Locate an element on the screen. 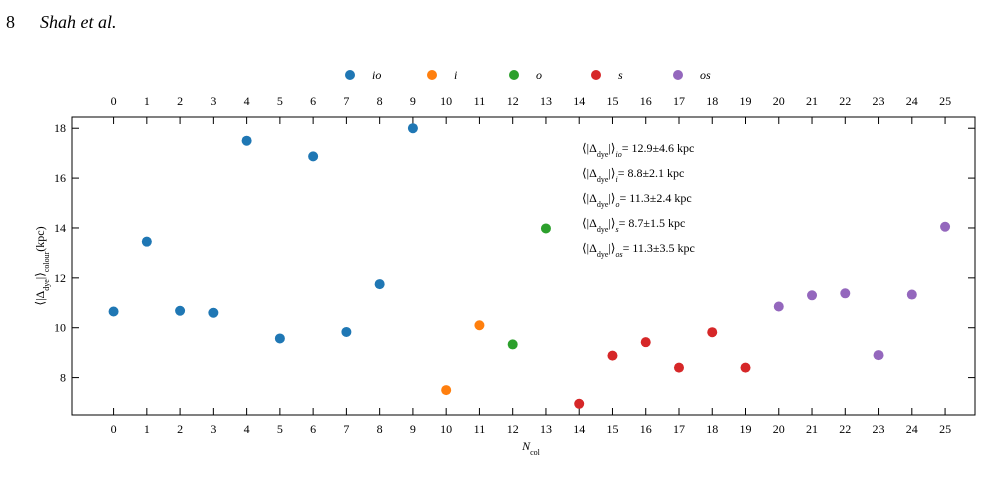  x-tick-label: 19 is located at coordinates (746, 429).